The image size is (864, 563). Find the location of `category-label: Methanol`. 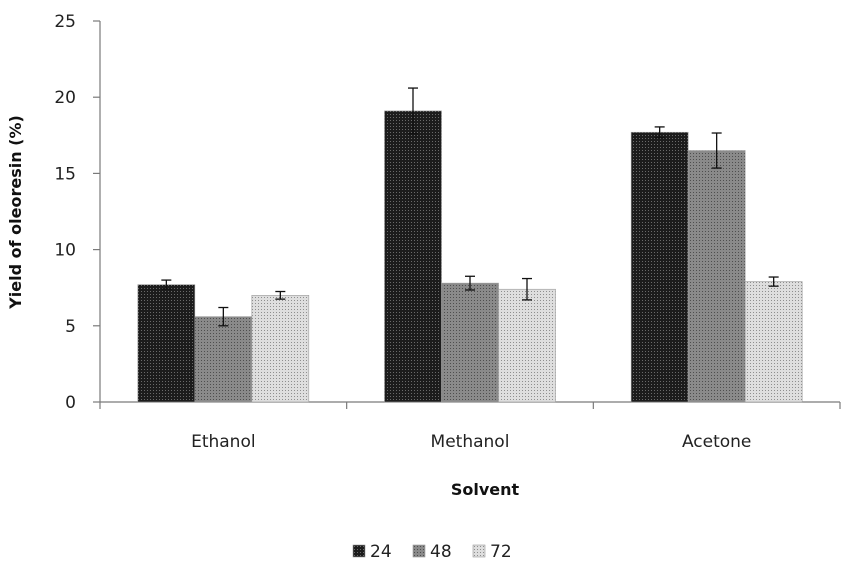

category-label: Methanol is located at coordinates (470, 442).